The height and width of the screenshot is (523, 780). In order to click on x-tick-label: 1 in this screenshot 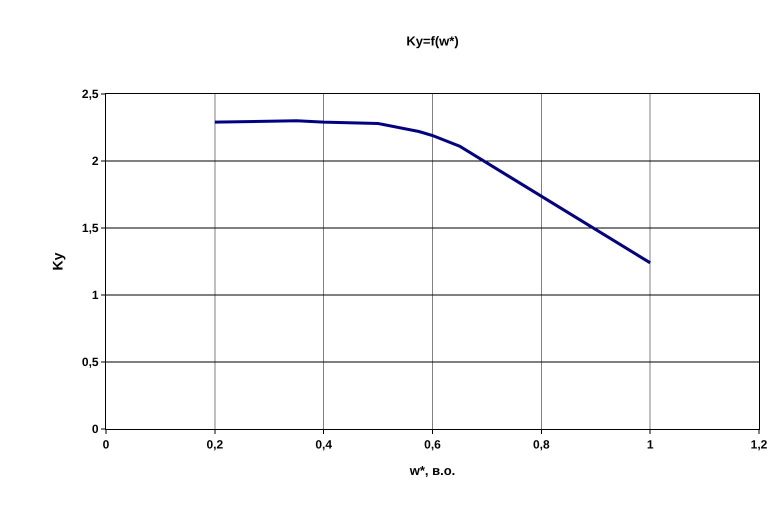, I will do `click(650, 444)`.